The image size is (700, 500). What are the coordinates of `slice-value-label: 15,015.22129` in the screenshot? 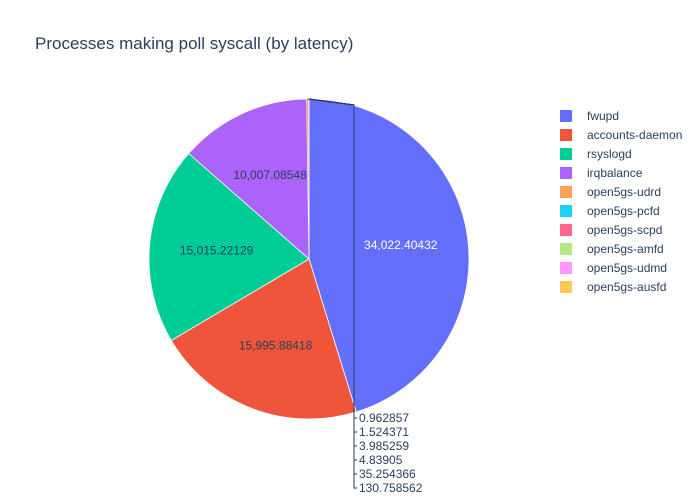 It's located at (217, 250).